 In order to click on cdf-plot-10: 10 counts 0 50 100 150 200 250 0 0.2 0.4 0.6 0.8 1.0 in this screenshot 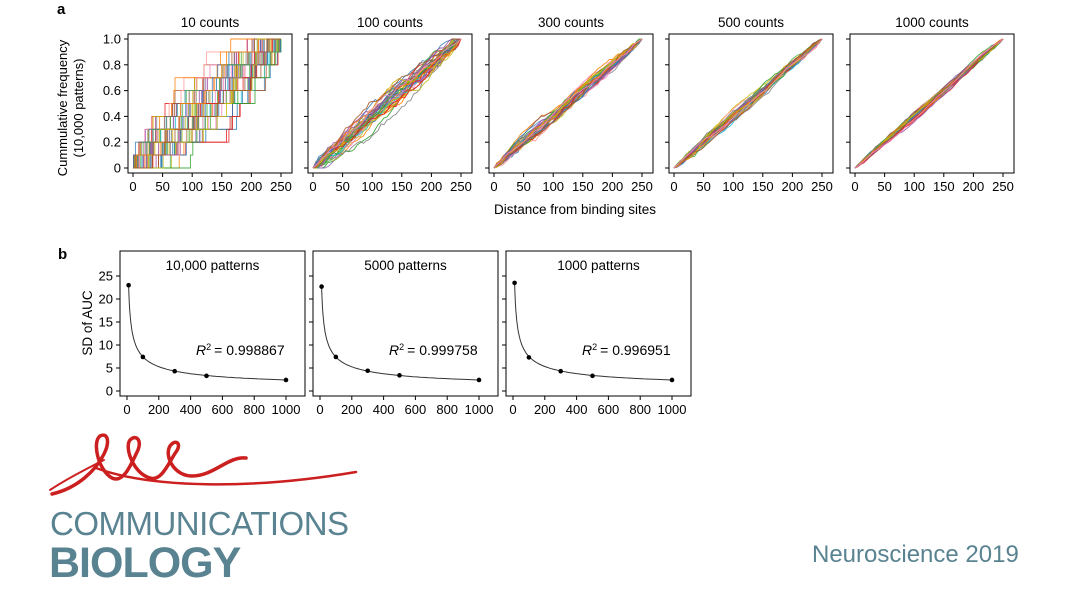, I will do `click(198, 104)`.